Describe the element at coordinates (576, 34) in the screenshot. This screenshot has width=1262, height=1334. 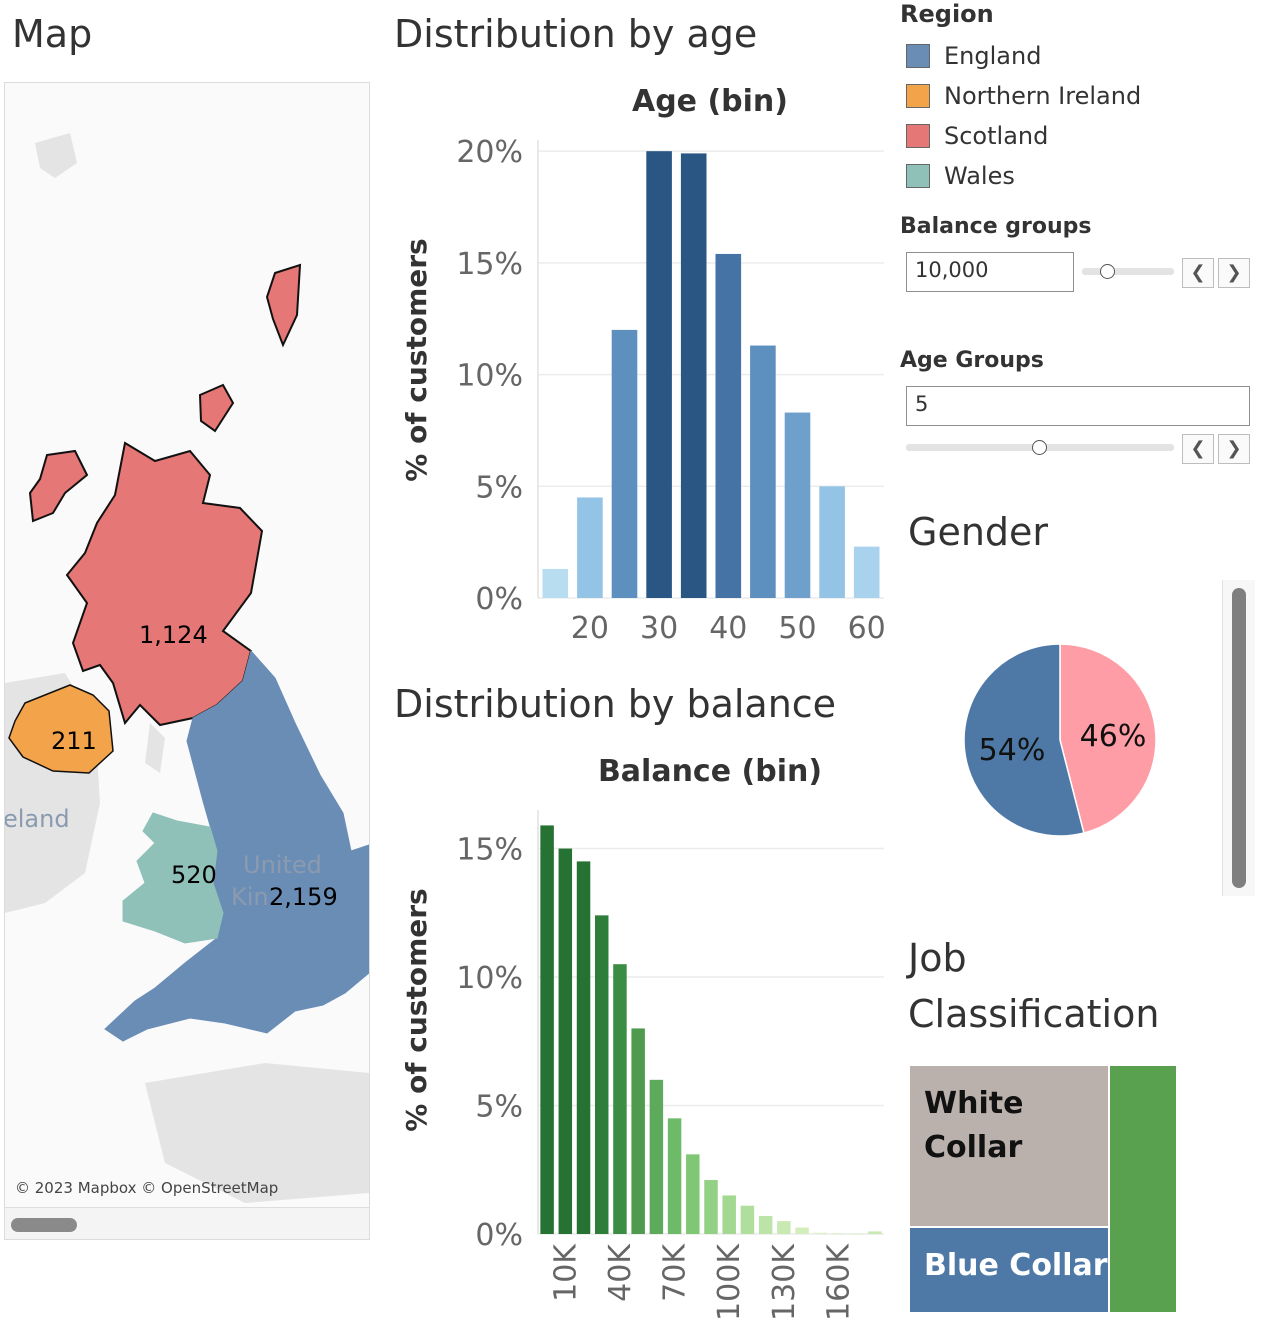
I see `age-section-title: Distribution by age` at that location.